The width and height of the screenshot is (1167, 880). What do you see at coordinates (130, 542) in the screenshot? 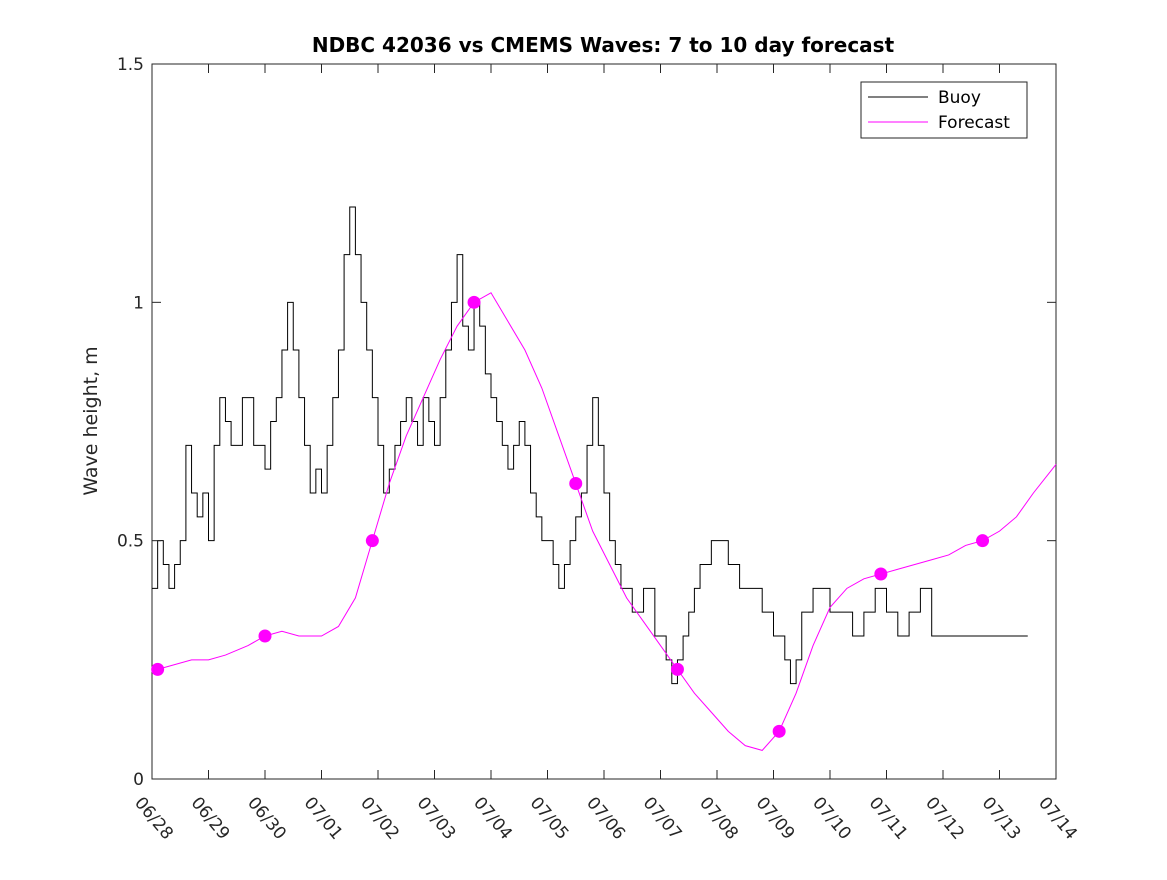
I see `y-tick-label: 0.5` at bounding box center [130, 542].